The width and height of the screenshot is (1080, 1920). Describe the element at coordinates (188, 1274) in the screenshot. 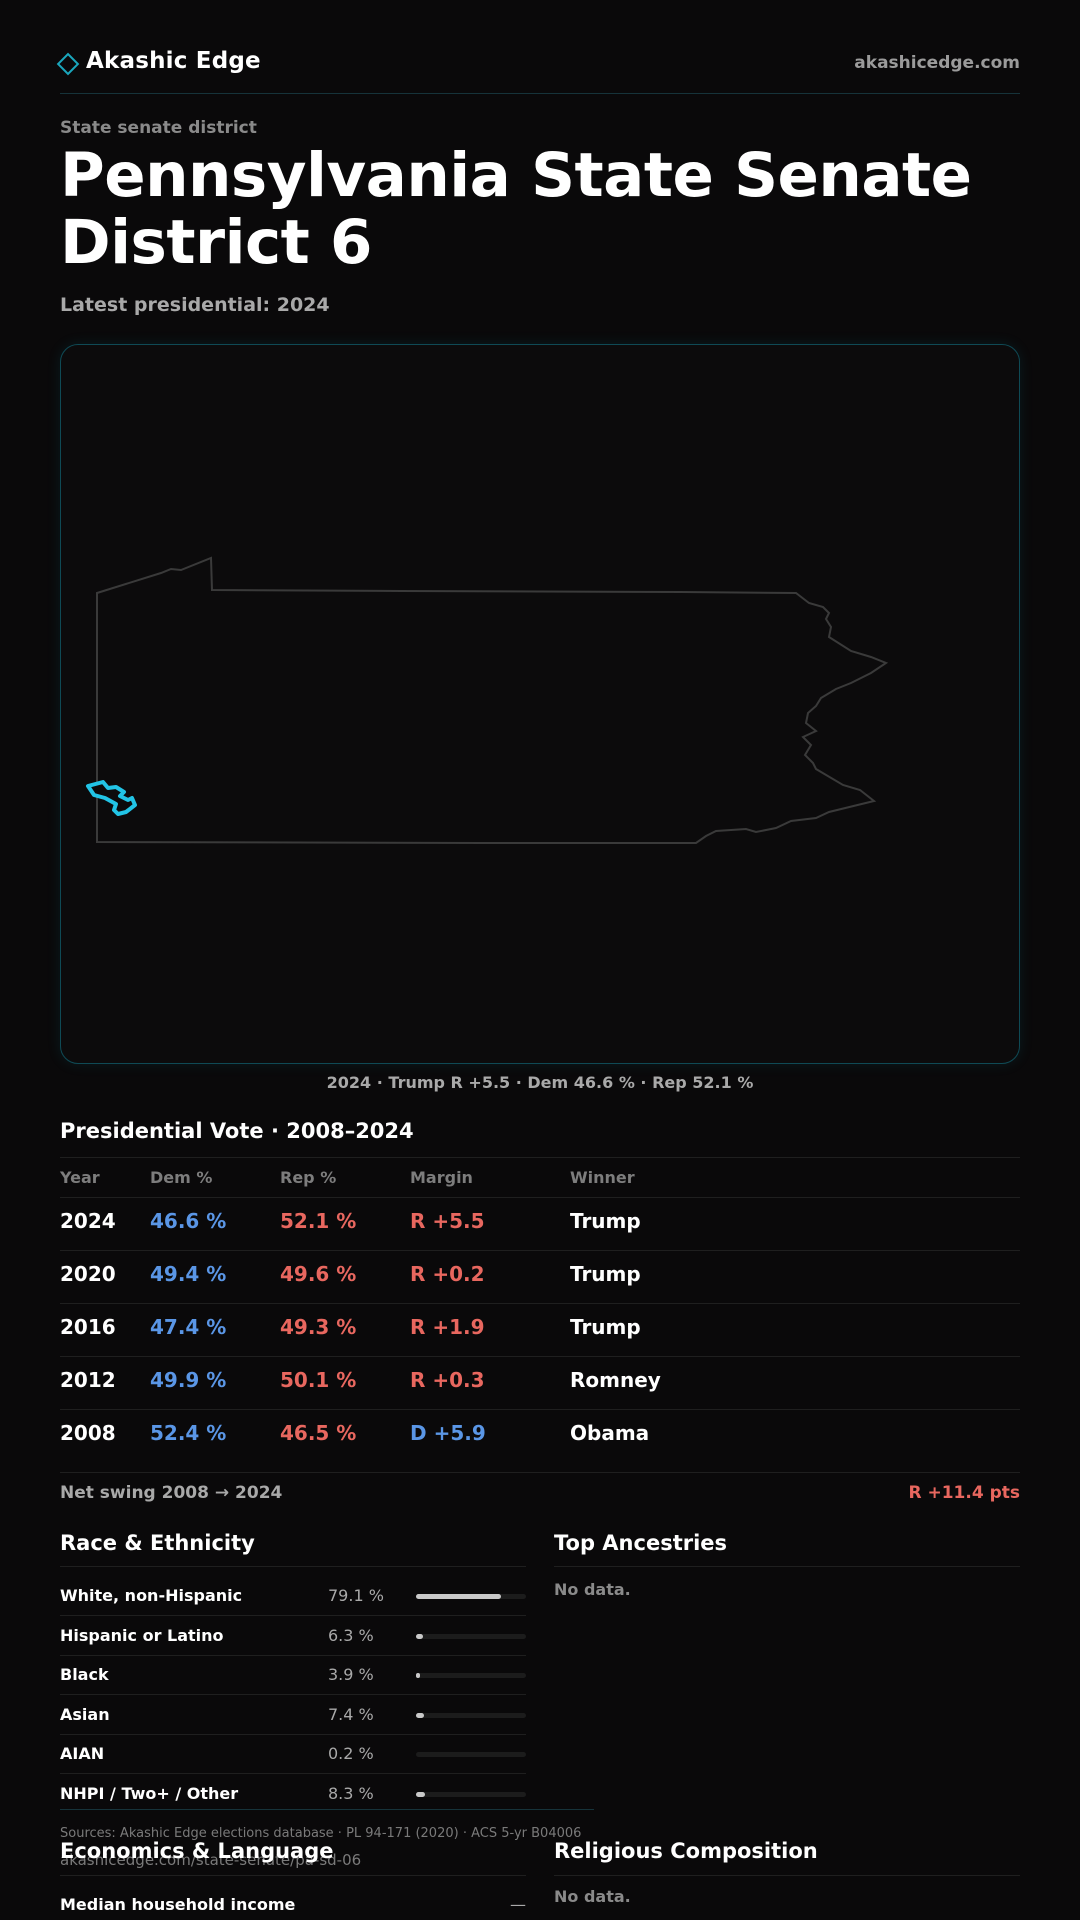

I see `vote-cell-dem: 49.4 %` at that location.